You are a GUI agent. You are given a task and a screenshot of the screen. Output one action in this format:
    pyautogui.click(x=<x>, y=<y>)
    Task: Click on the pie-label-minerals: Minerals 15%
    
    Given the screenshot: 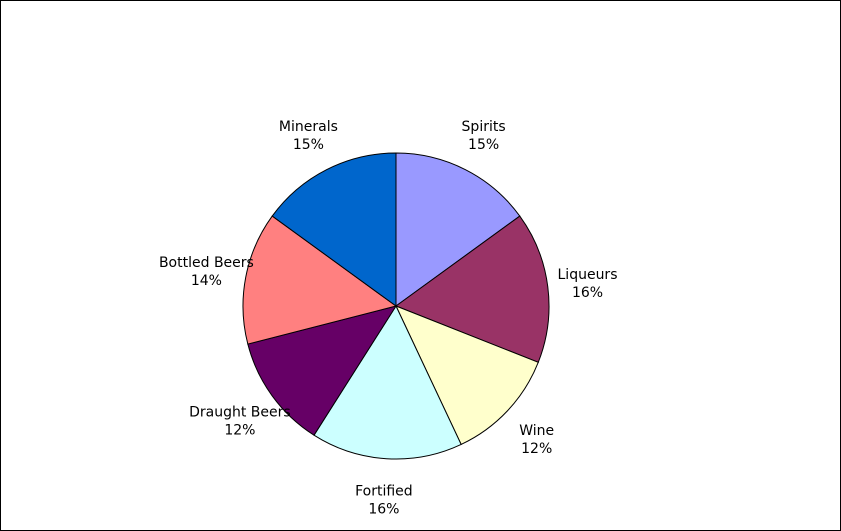 What is the action you would take?
    pyautogui.click(x=308, y=136)
    